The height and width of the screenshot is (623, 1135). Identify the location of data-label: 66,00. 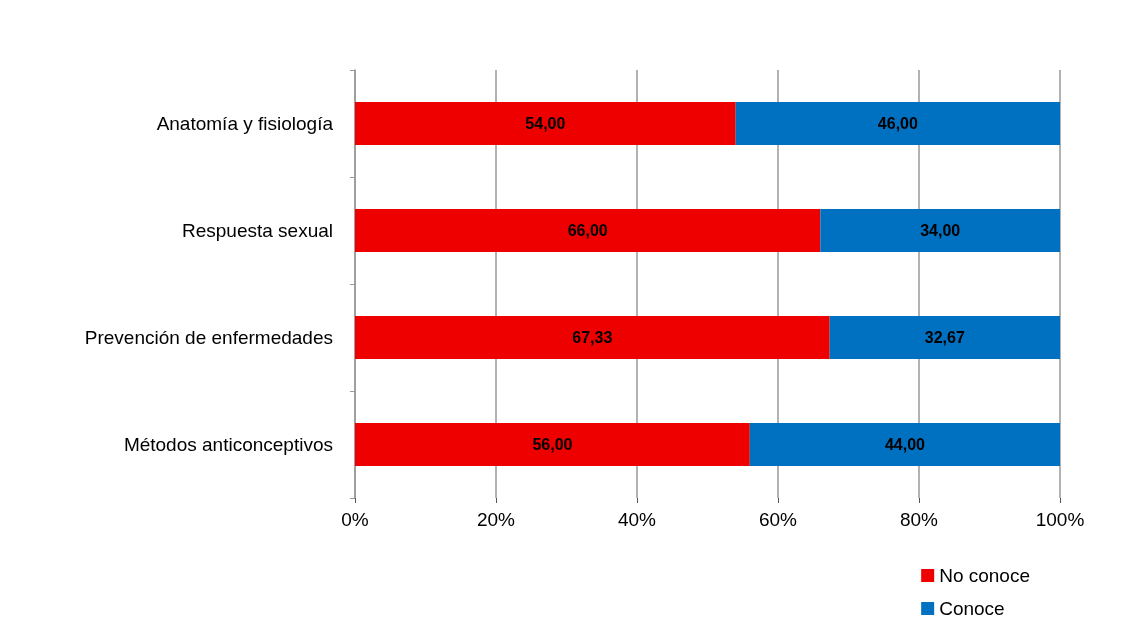
(587, 230).